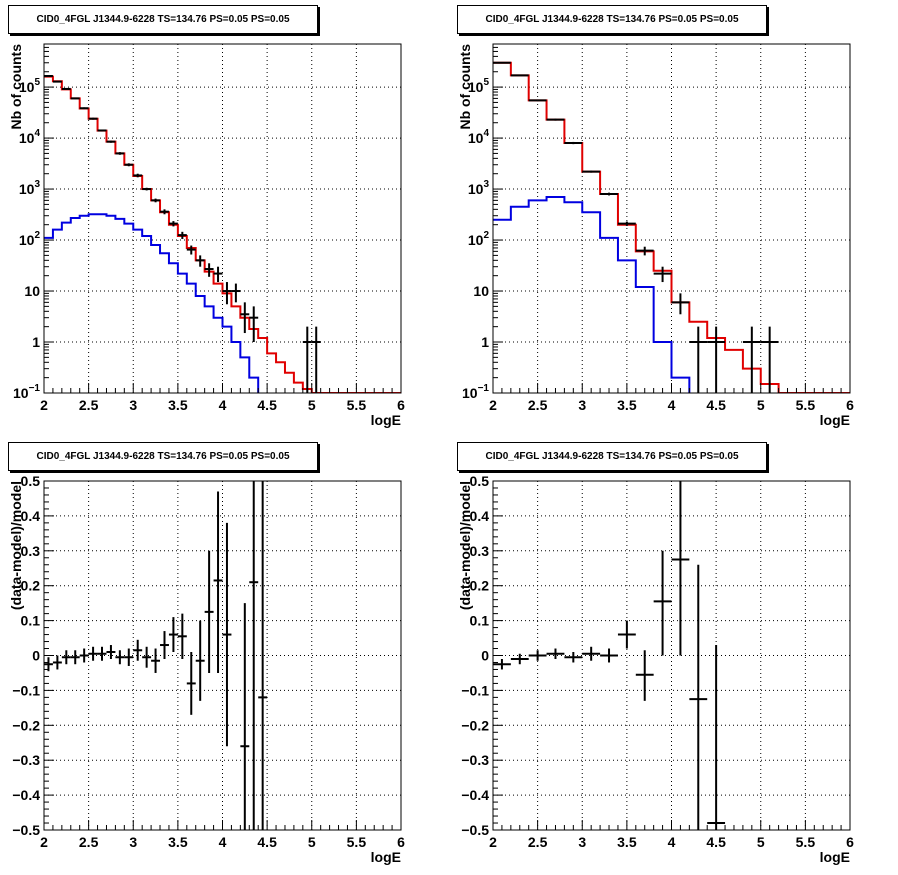 The width and height of the screenshot is (898, 875). I want to click on x-tick-label: 5.5, so click(357, 405).